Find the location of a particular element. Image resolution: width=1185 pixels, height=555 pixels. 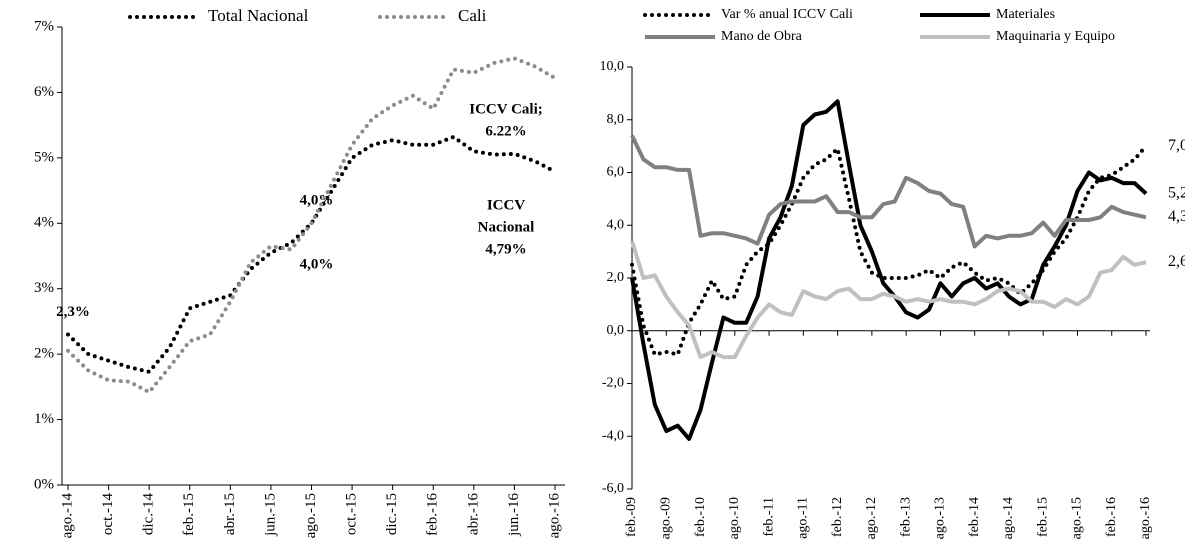

annotation: 4,79% is located at coordinates (505, 249).